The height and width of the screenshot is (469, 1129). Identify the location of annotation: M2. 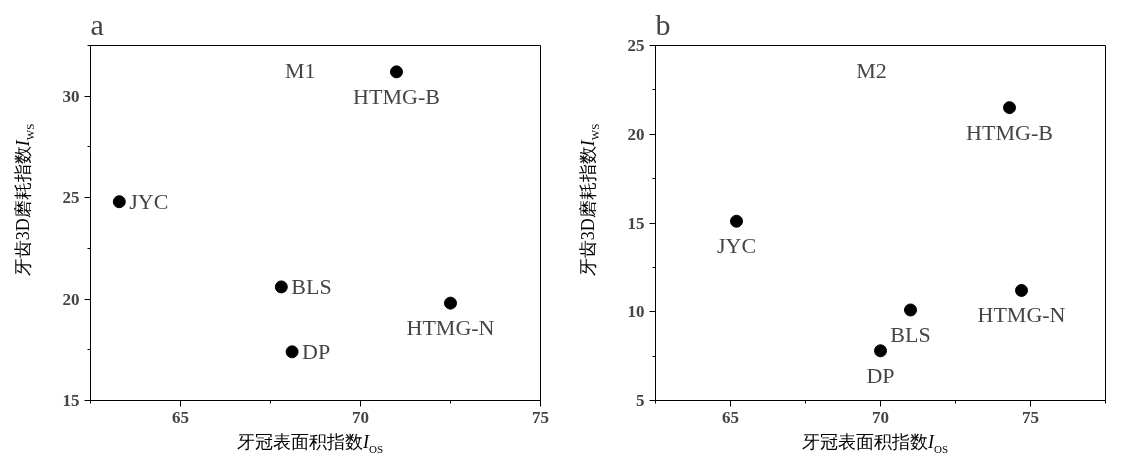
(871, 70).